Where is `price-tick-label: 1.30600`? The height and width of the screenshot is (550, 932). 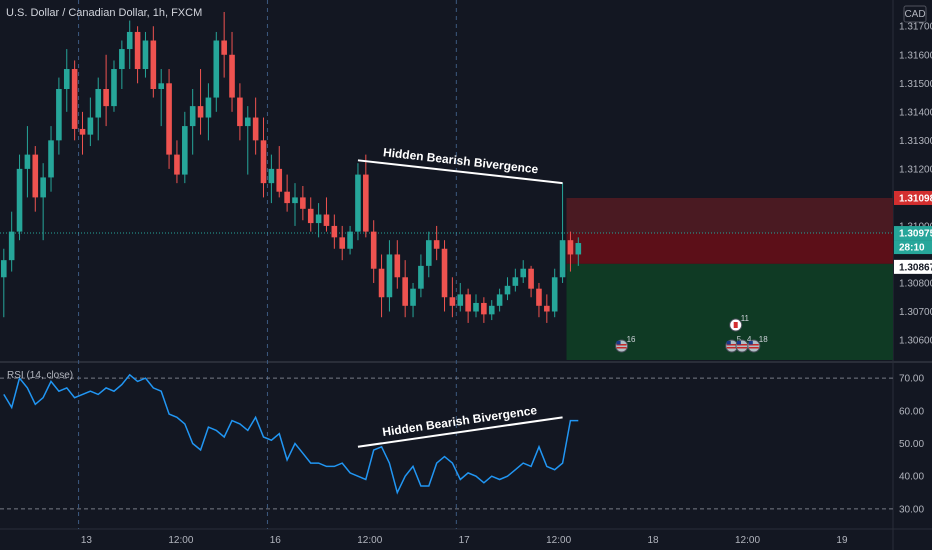
price-tick-label: 1.30600 is located at coordinates (915, 341).